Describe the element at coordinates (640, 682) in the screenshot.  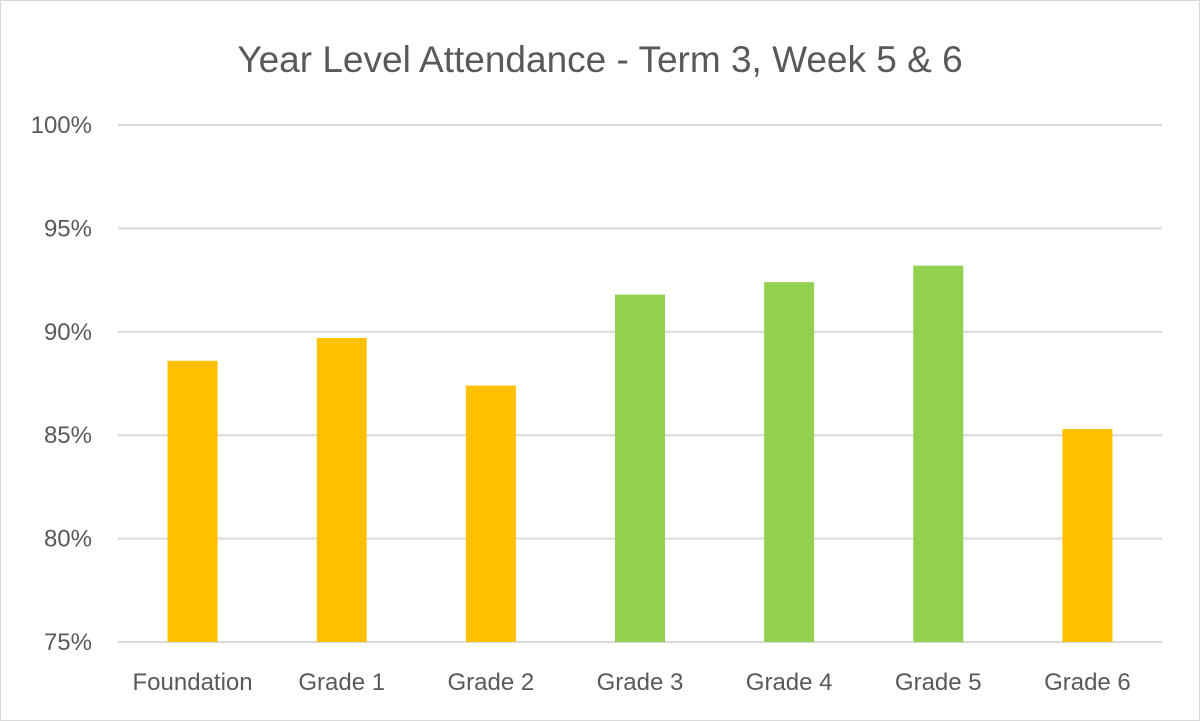
I see `x-tick-label: Grade 3` at that location.